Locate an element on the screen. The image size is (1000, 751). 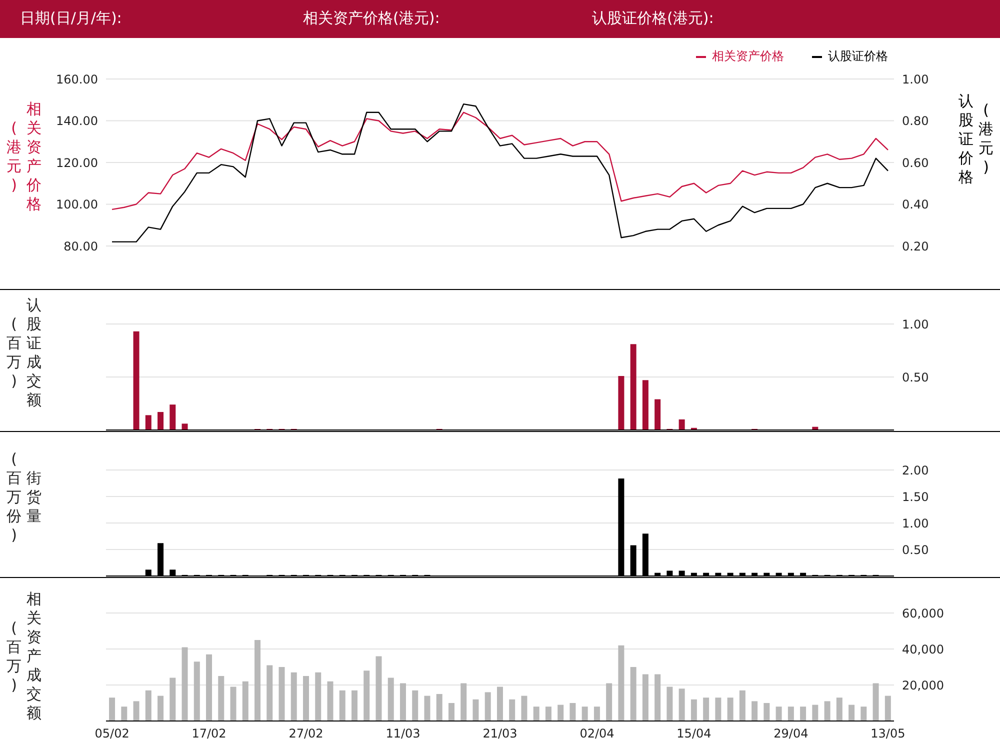
y-tick-label: 100.00 is located at coordinates (77, 205).